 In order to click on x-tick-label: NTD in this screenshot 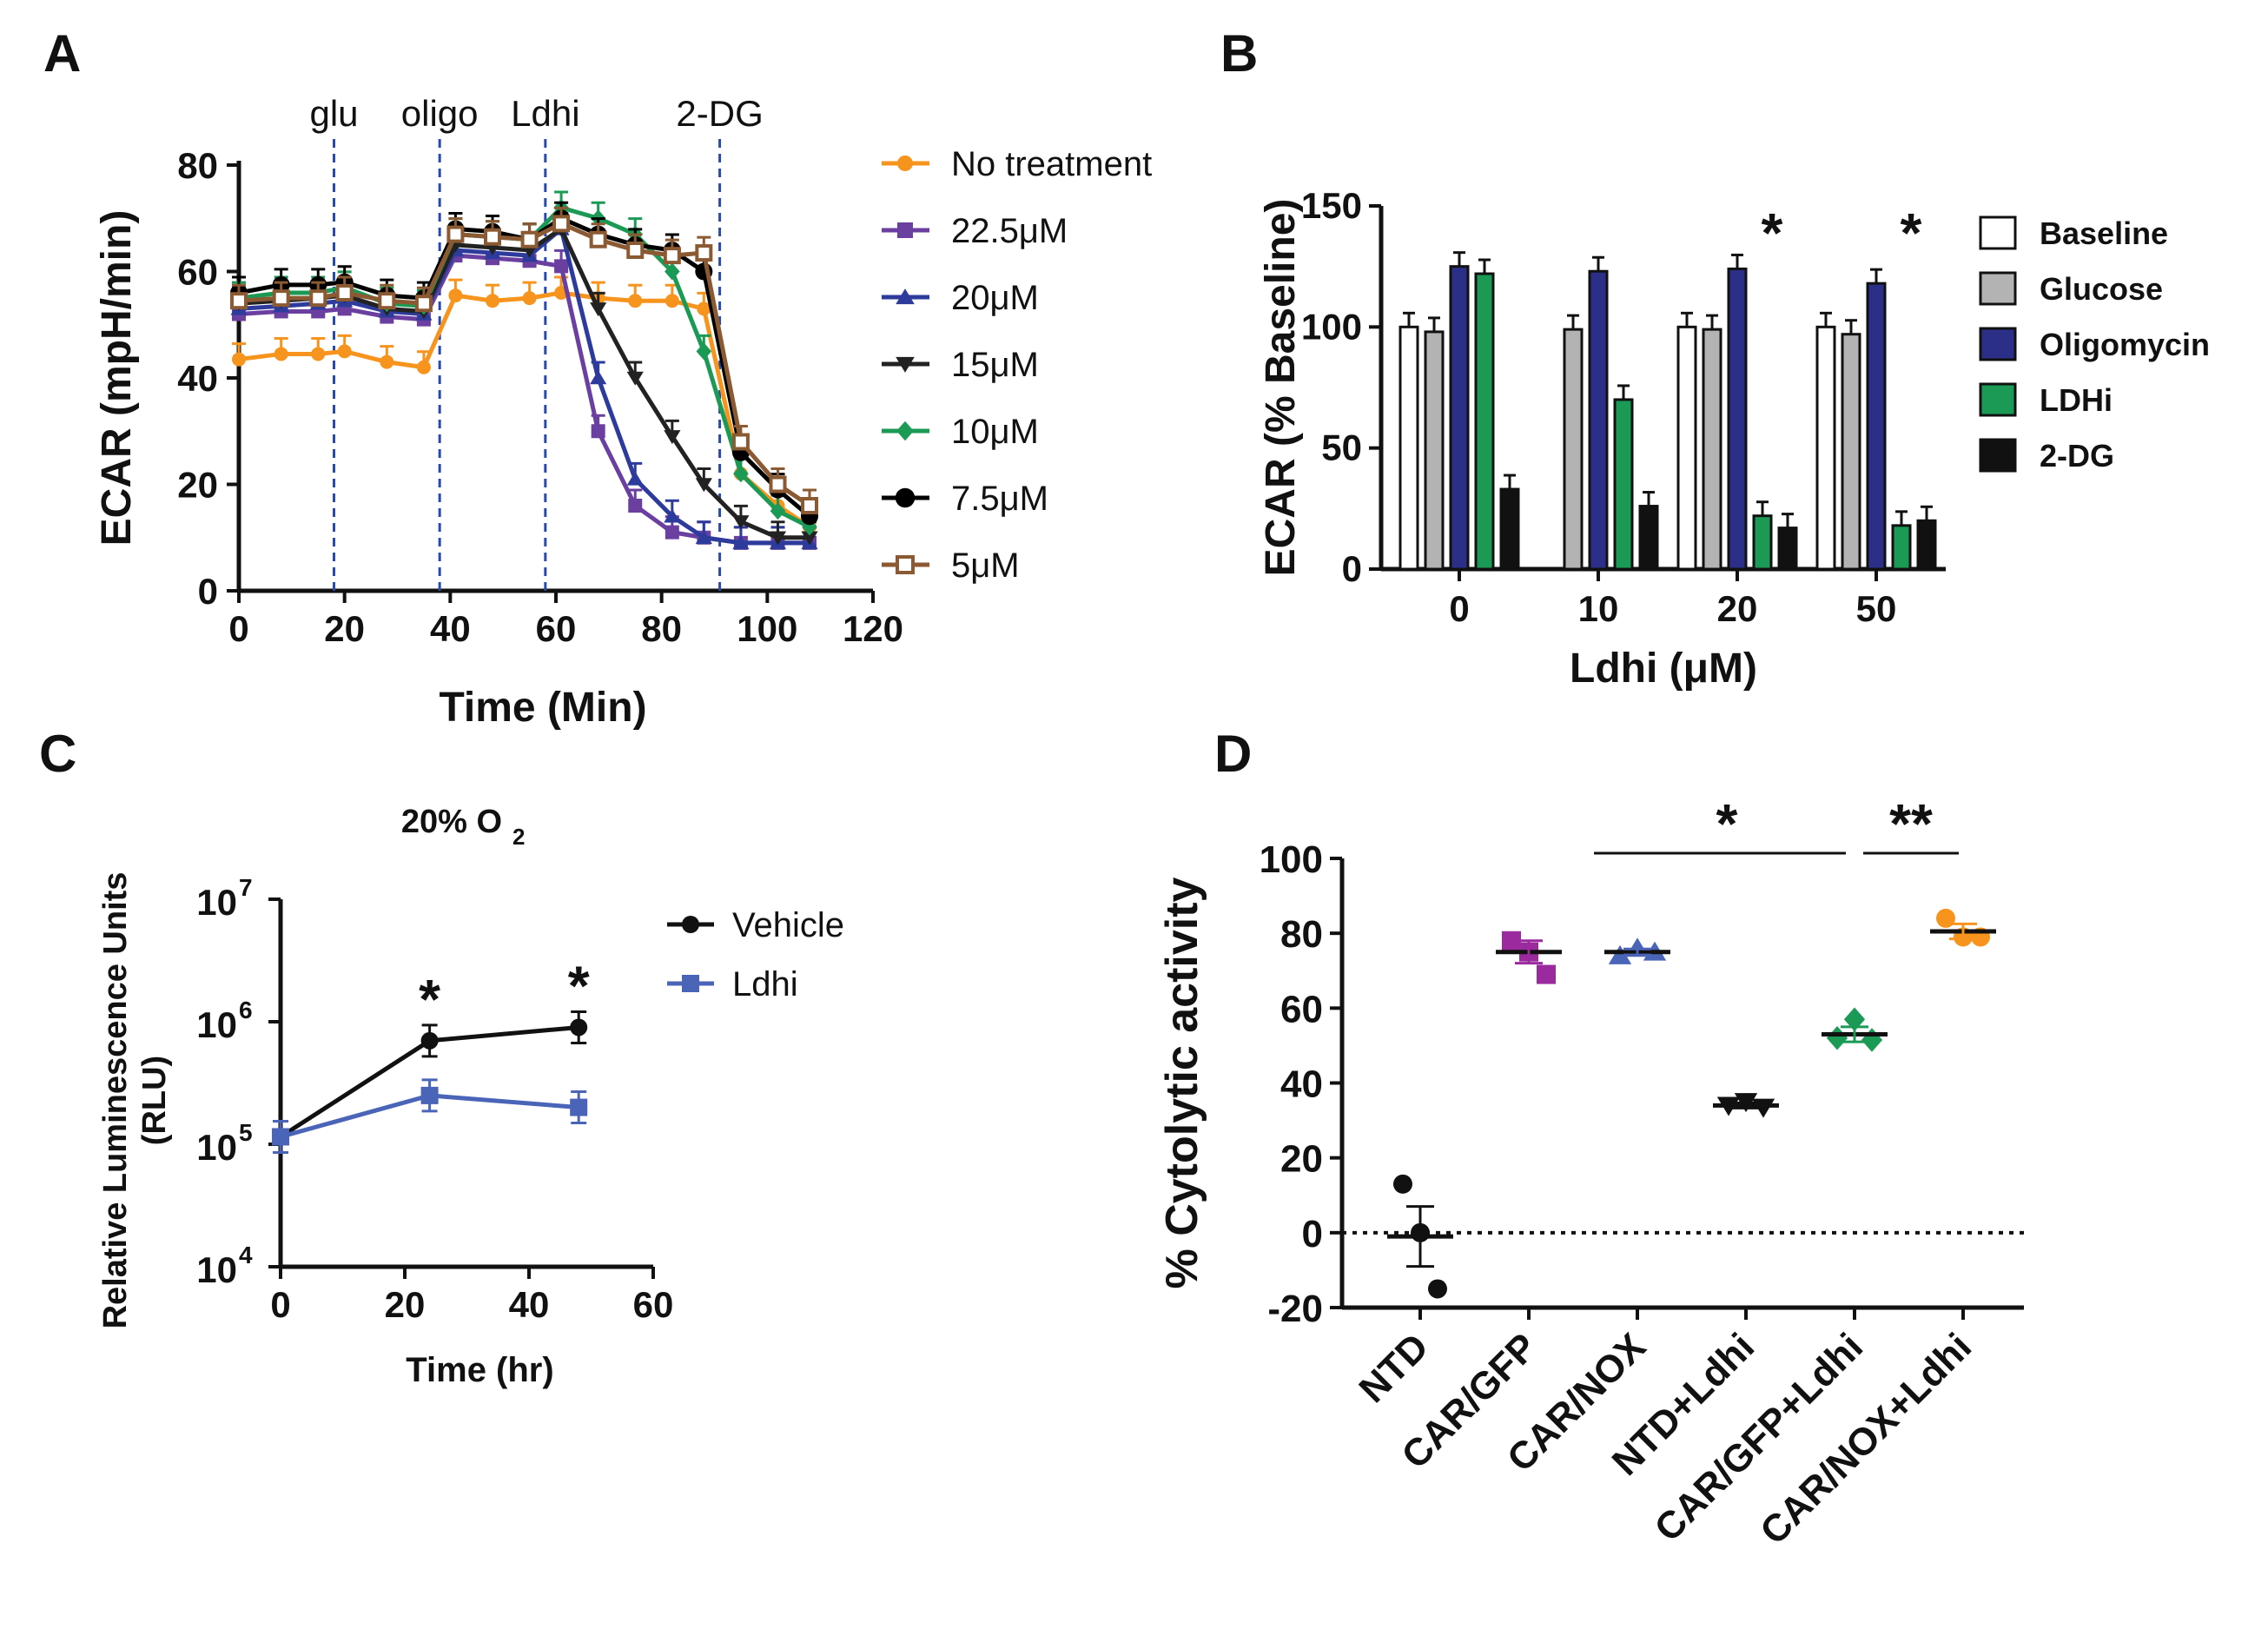, I will do `click(1394, 1368)`.